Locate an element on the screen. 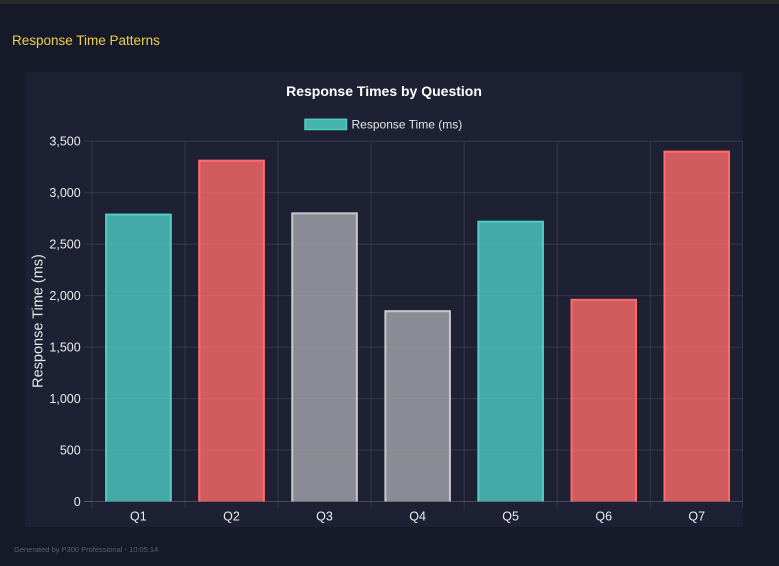  svg-text: 2,500 is located at coordinates (64, 244).